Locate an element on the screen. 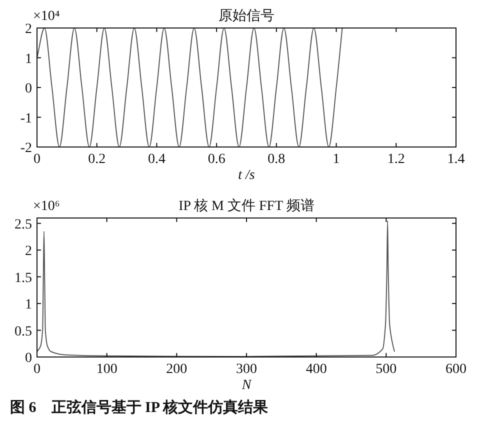 This screenshot has width=479, height=425. y-tick-label: 2.5 is located at coordinates (23, 224).